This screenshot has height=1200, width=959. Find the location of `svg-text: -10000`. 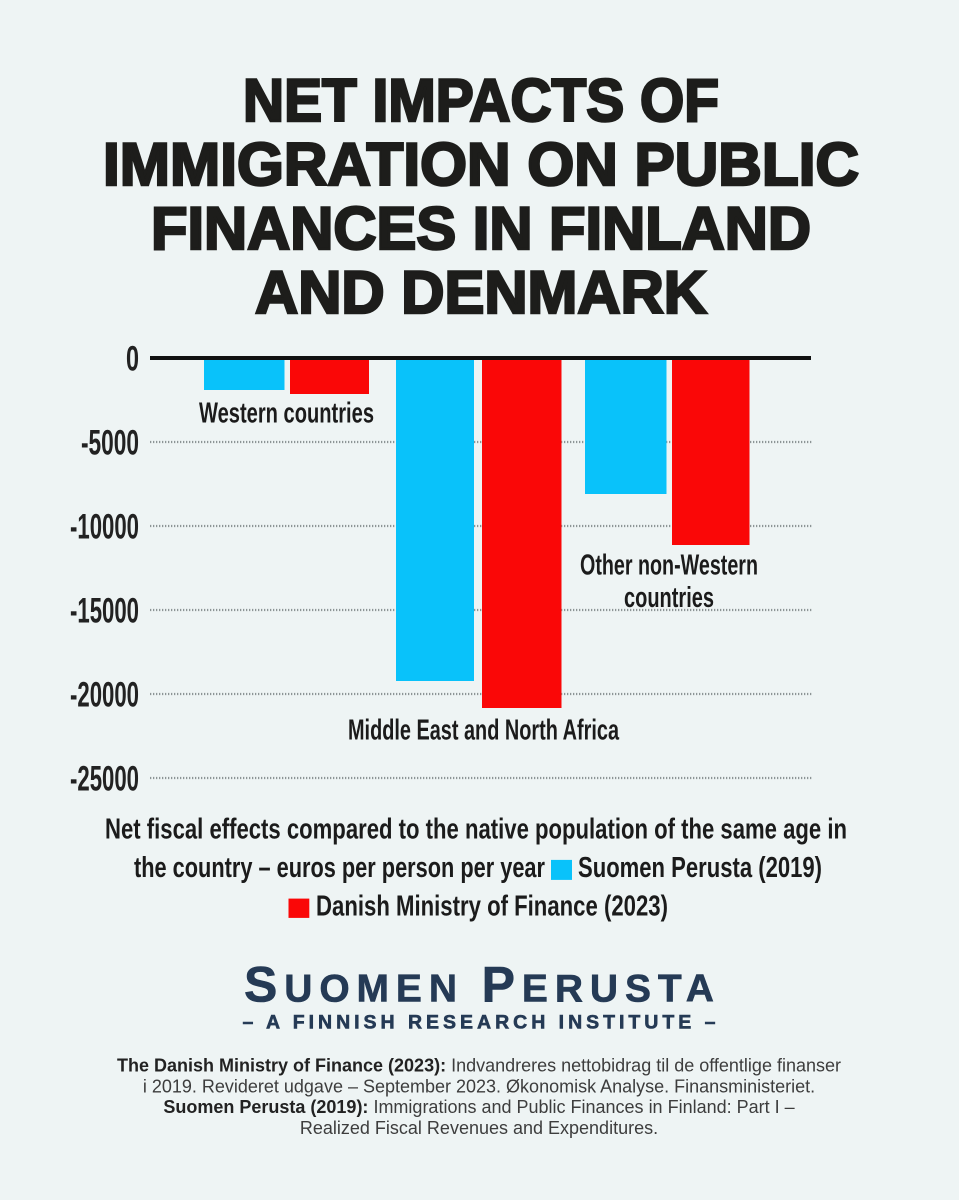

svg-text: -10000 is located at coordinates (104, 526).